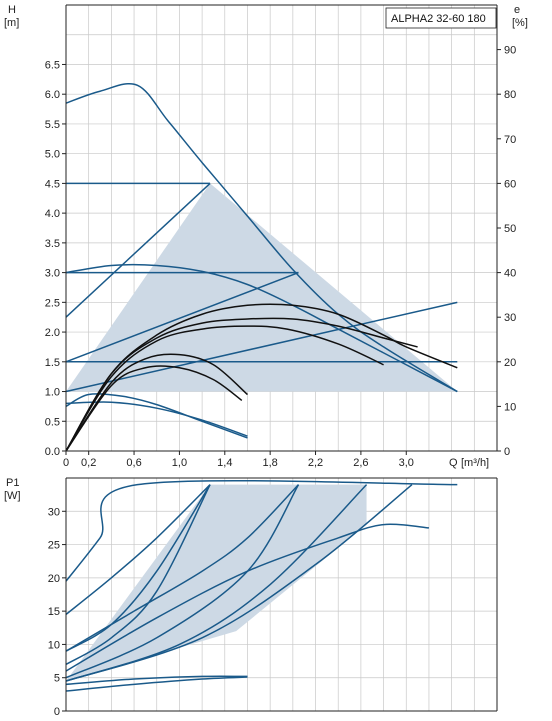  I want to click on efficiency-tick-label: 40, so click(510, 274).